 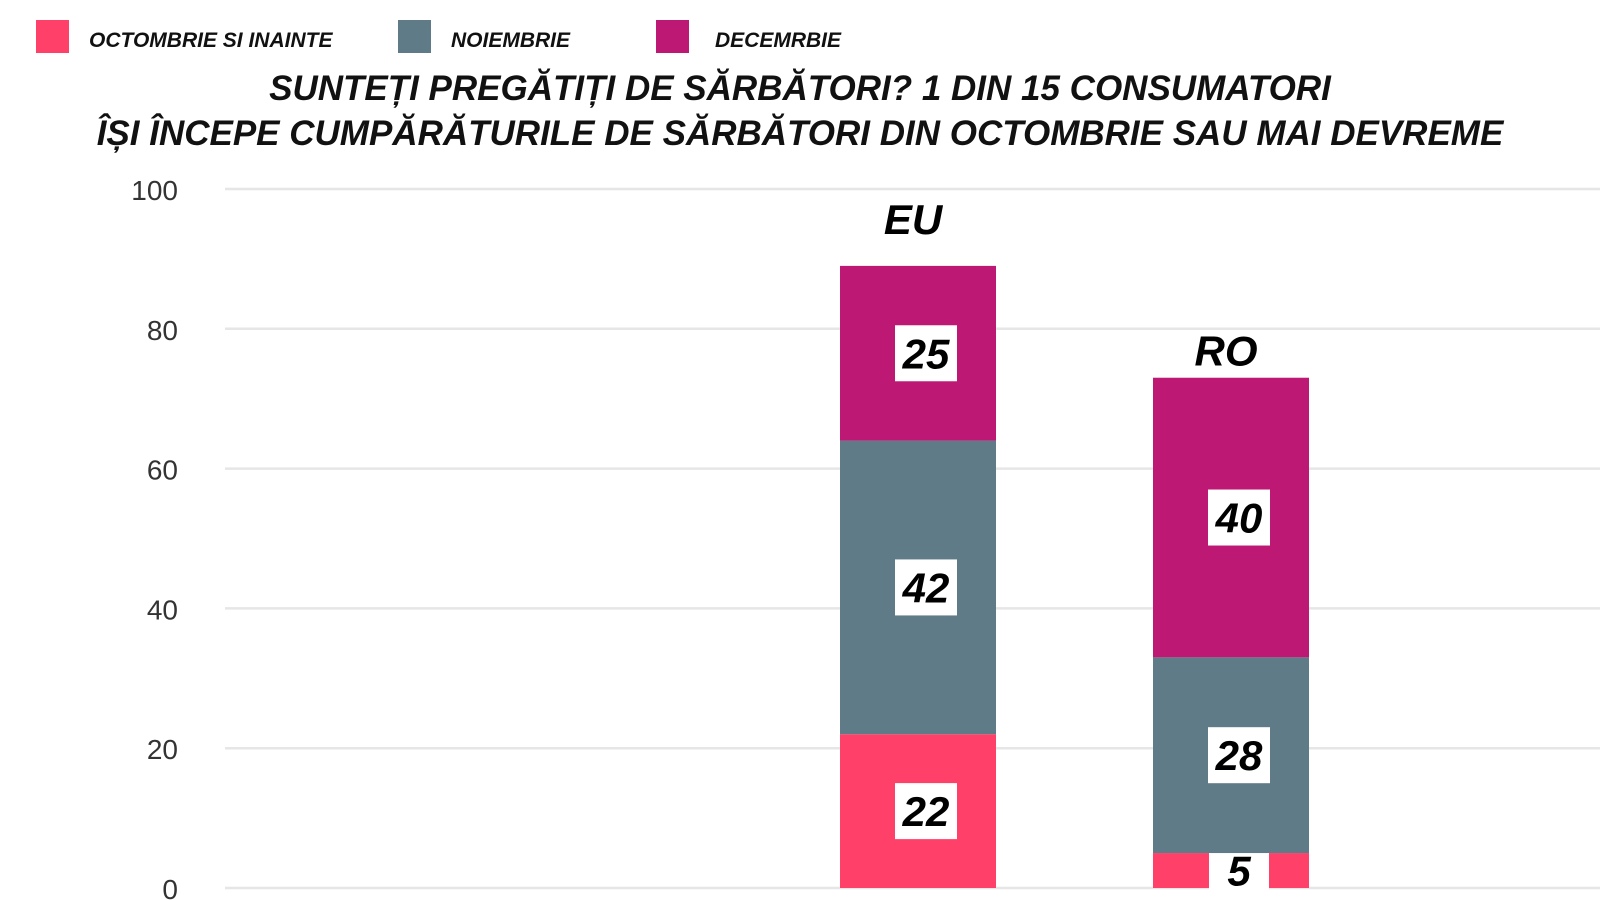 I want to click on data-label: 5, so click(x=1239, y=871).